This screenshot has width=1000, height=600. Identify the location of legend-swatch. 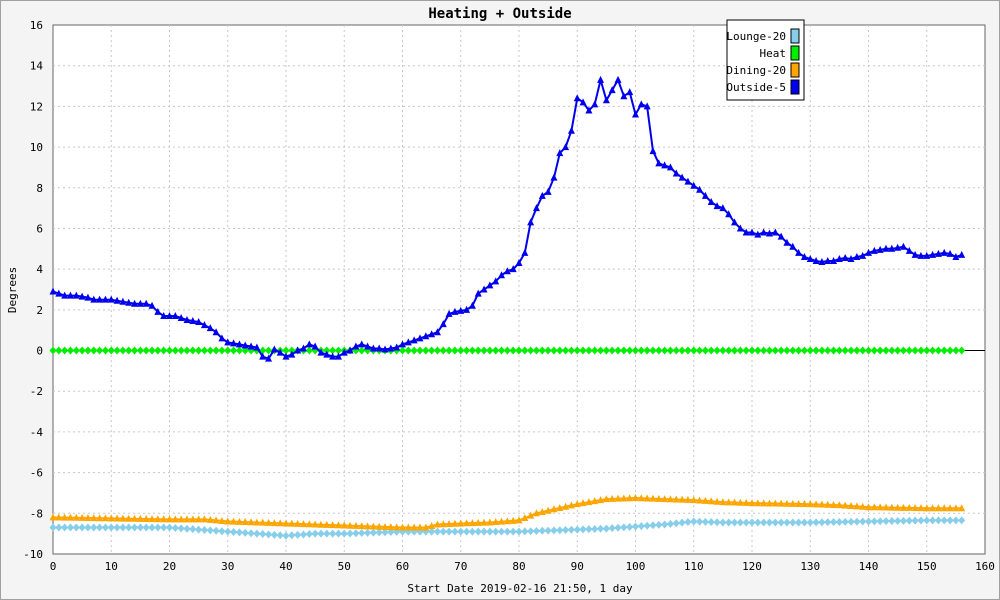
(795, 36).